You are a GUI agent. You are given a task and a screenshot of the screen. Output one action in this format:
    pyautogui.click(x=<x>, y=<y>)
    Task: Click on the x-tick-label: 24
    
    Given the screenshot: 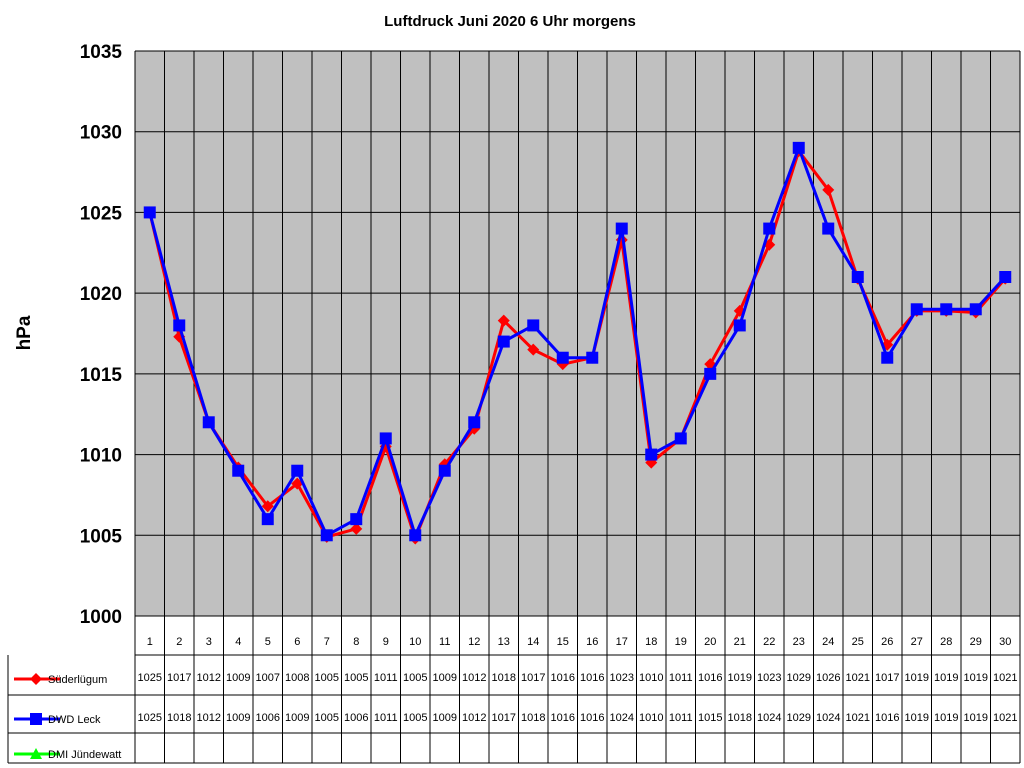 What is the action you would take?
    pyautogui.click(x=828, y=642)
    